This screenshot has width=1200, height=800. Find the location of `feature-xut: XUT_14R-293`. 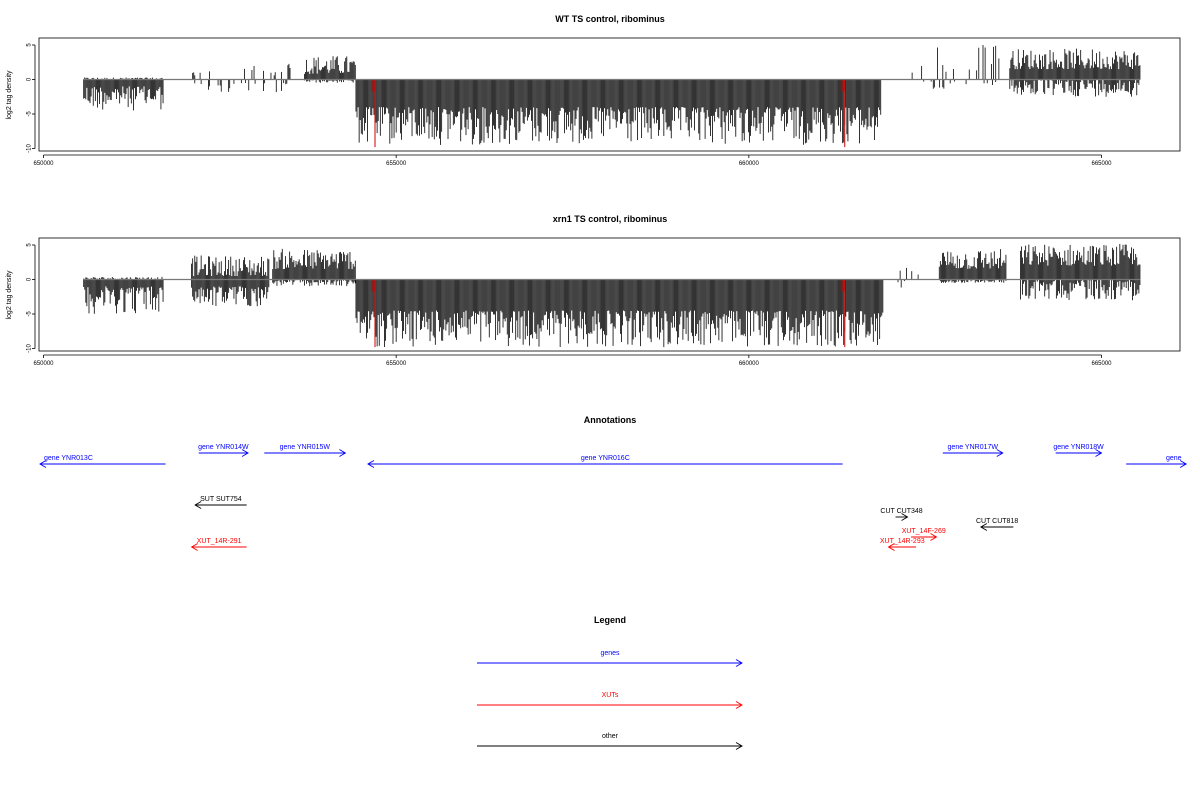

feature-xut: XUT_14R-293 is located at coordinates (902, 544).